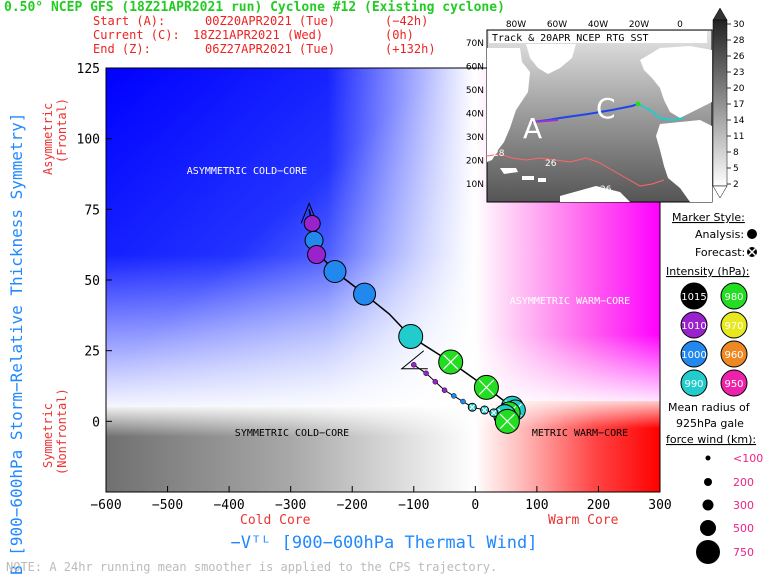  I want to click on x-right-label: Warm Core, so click(583, 520).